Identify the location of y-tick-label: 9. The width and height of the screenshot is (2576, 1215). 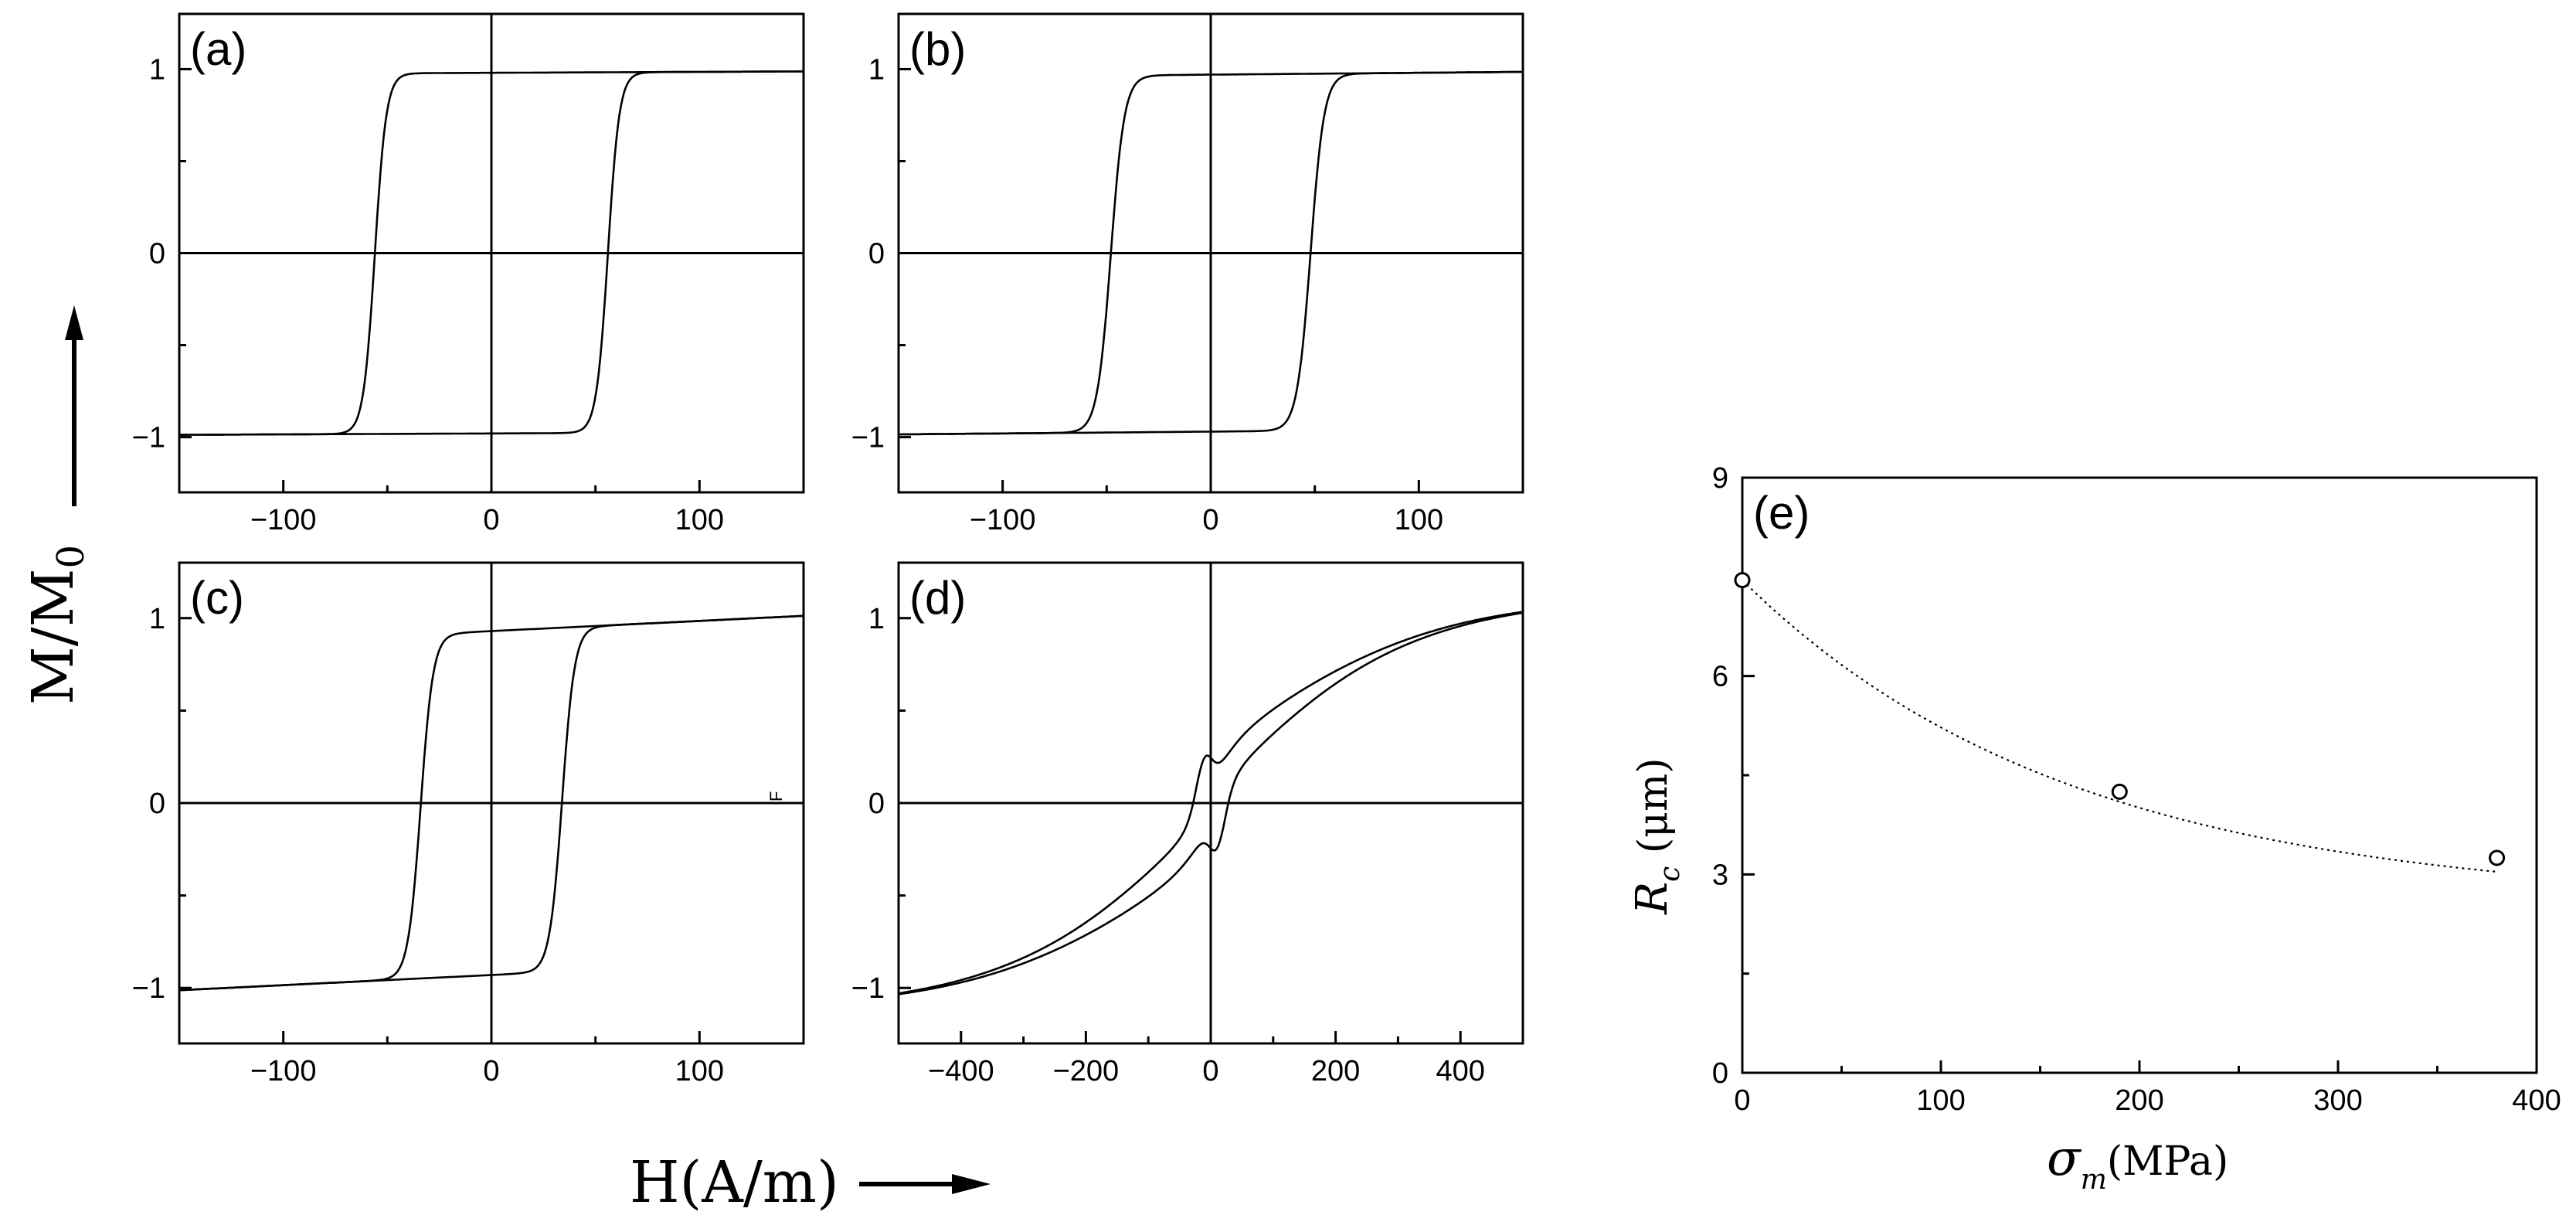
(1720, 478).